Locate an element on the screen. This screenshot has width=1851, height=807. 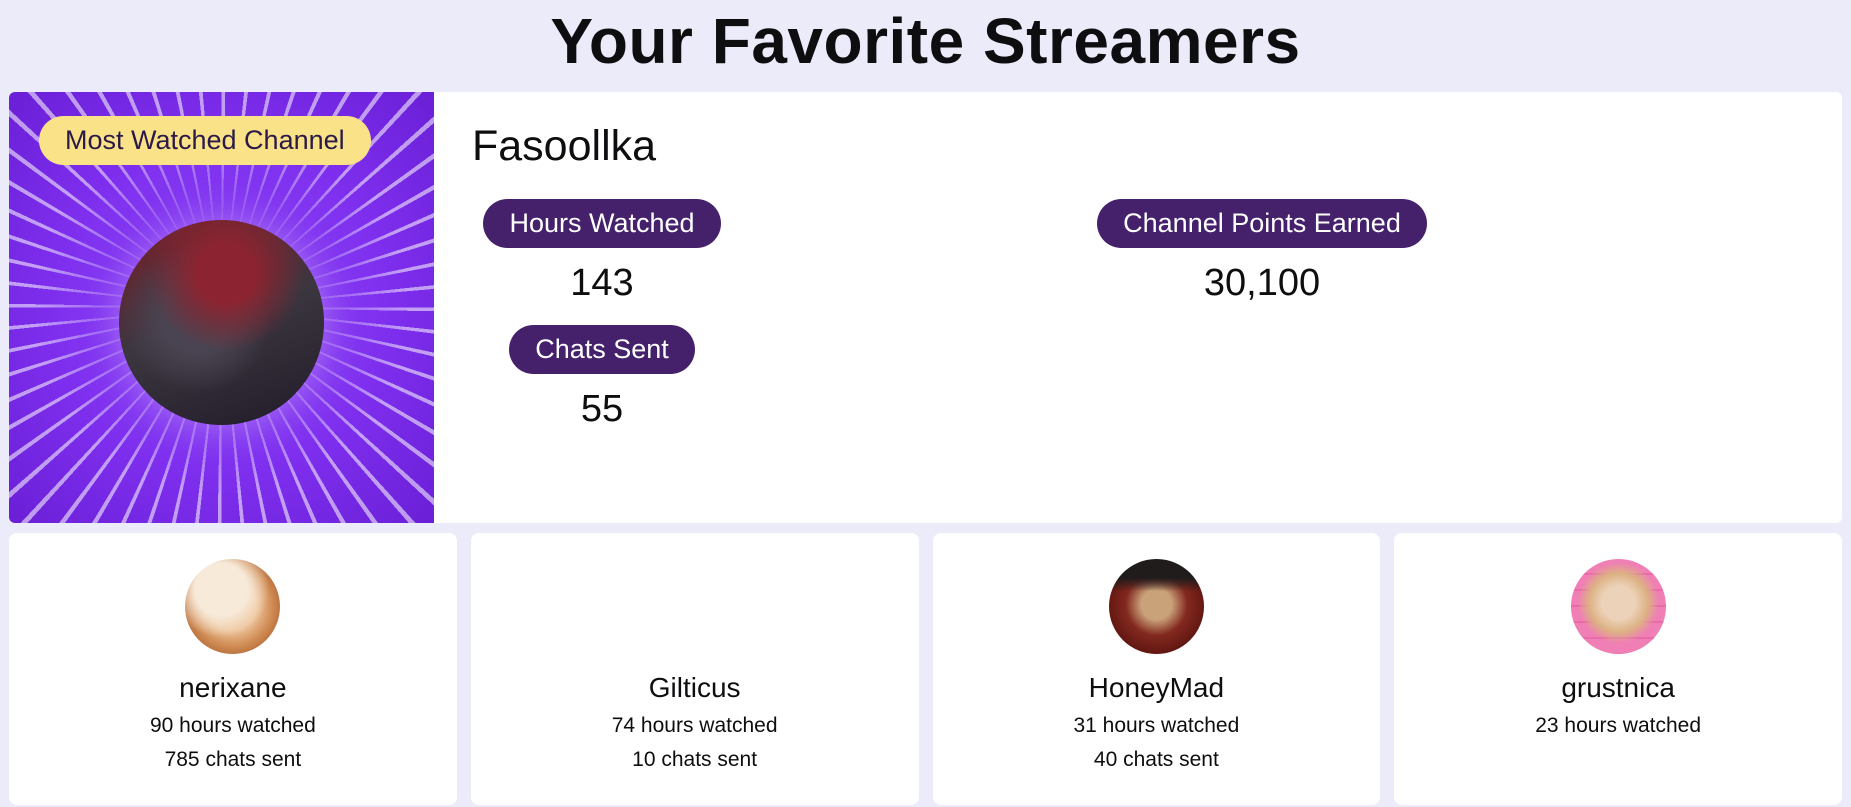
featured-avatar is located at coordinates (221, 322).